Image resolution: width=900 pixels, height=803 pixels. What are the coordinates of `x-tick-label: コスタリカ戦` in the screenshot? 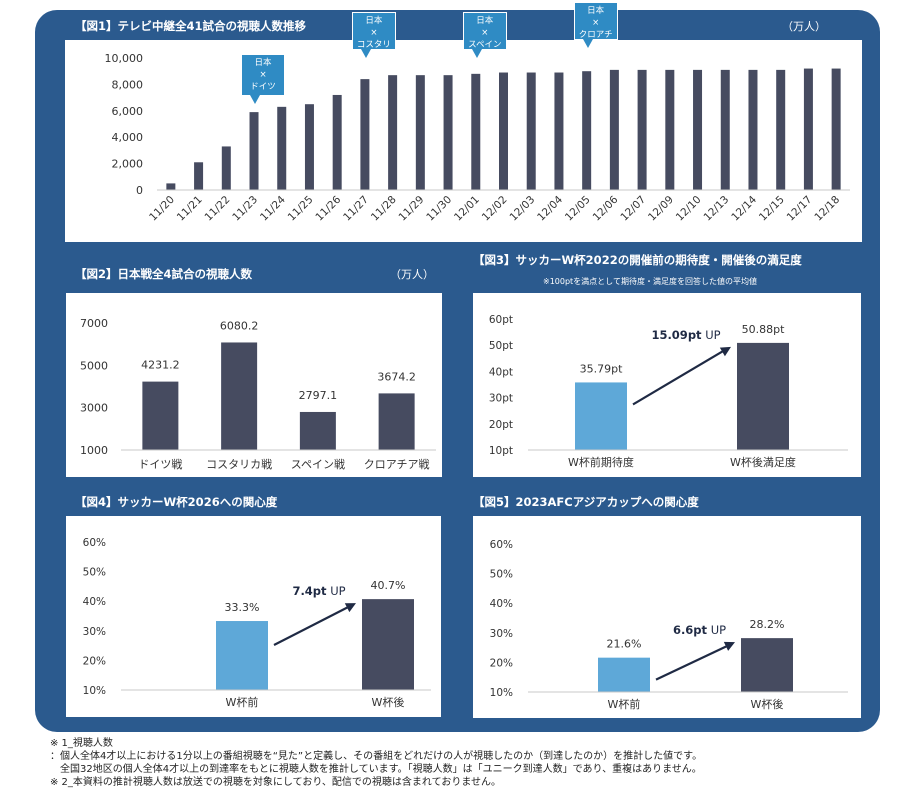 It's located at (239, 464).